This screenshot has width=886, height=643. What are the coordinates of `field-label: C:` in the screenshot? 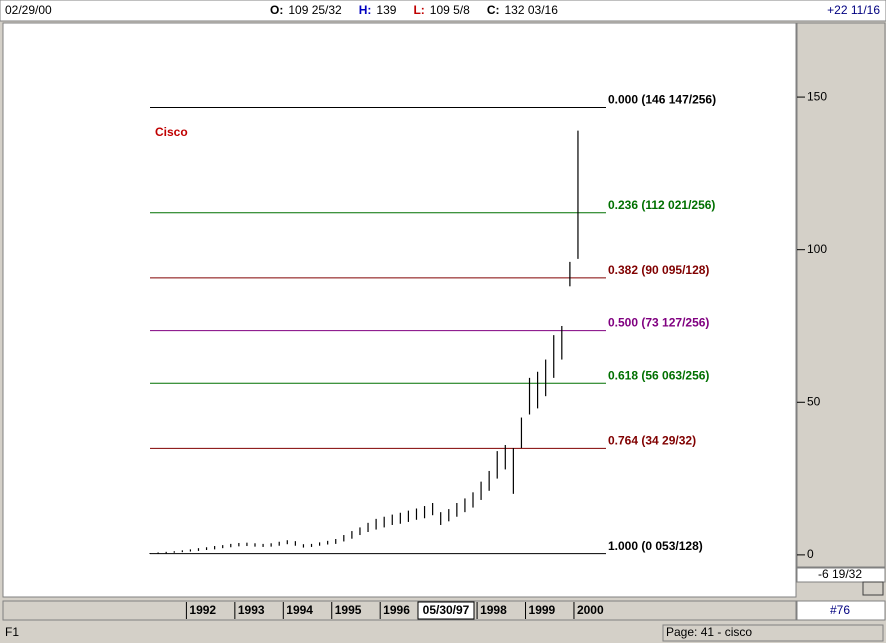 It's located at (493, 10).